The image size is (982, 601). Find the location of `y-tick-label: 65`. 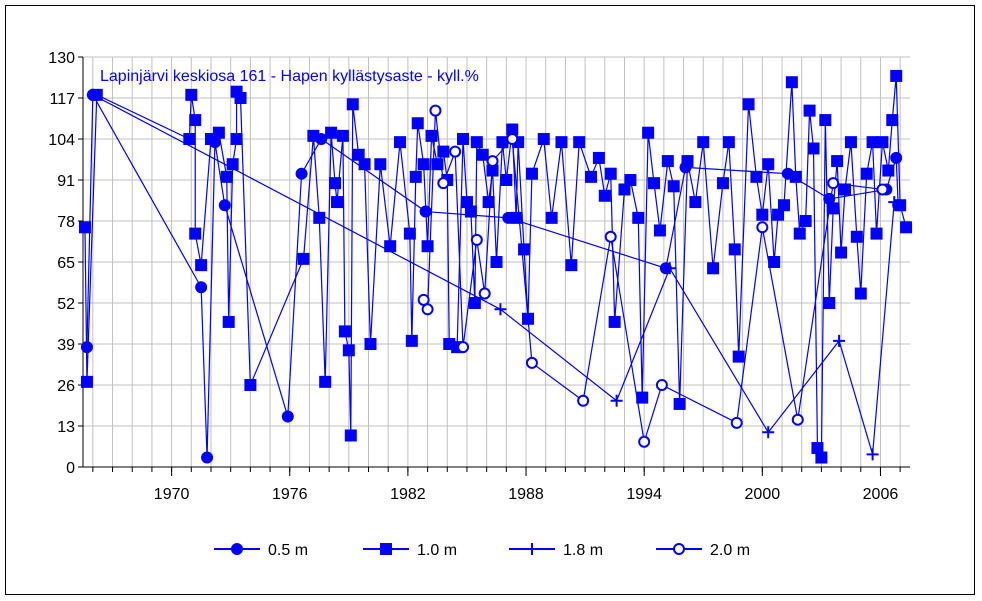

y-tick-label: 65 is located at coordinates (66, 263).